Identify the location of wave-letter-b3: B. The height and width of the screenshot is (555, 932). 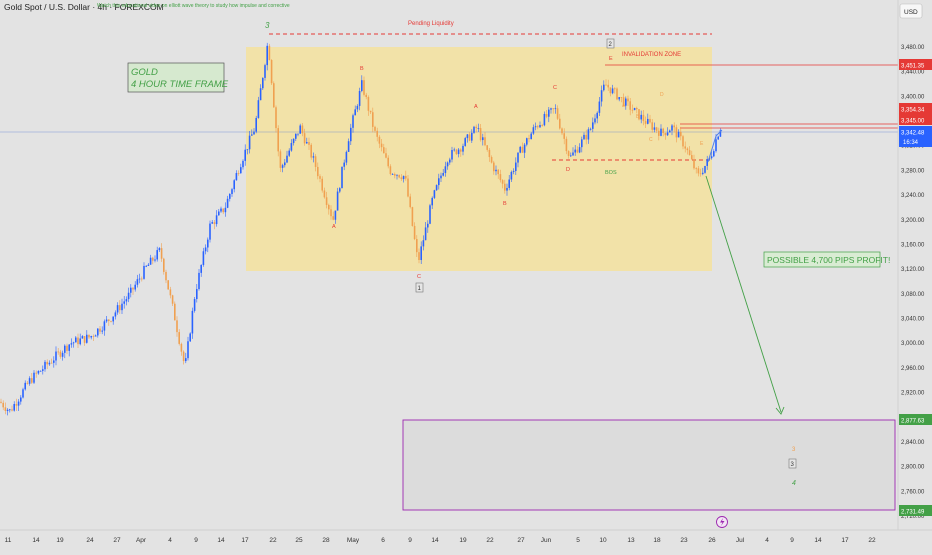
(638, 117).